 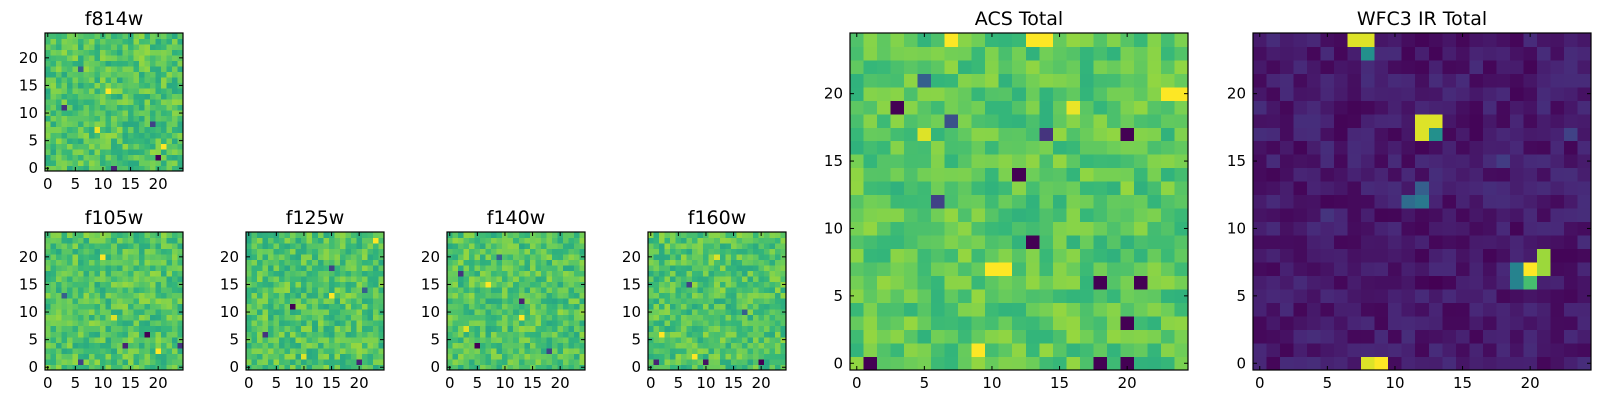 What do you see at coordinates (1236, 94) in the screenshot?
I see `y-tick-label: 20` at bounding box center [1236, 94].